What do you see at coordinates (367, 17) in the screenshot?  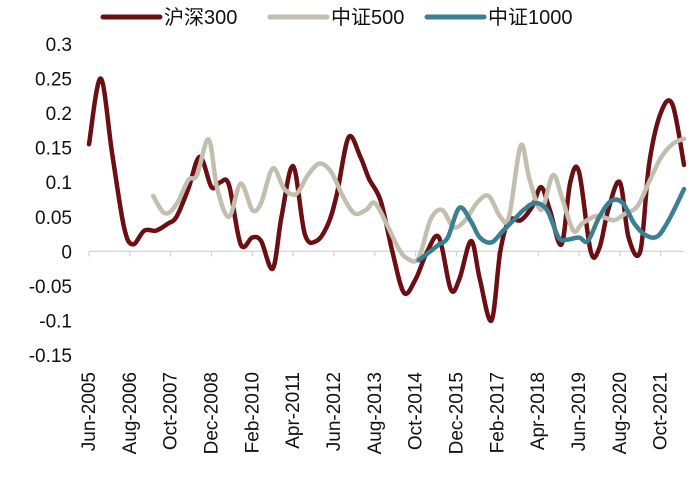 I see `legend-label: 中证500` at bounding box center [367, 17].